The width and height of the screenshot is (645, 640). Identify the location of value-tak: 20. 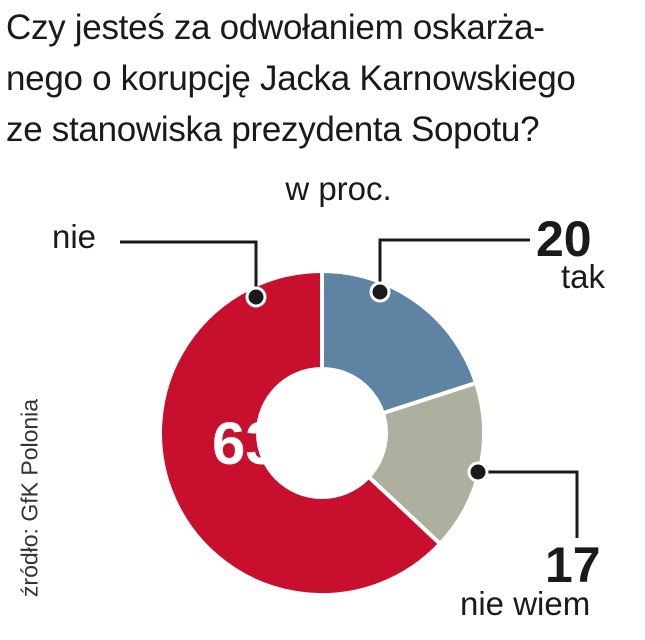
(564, 239).